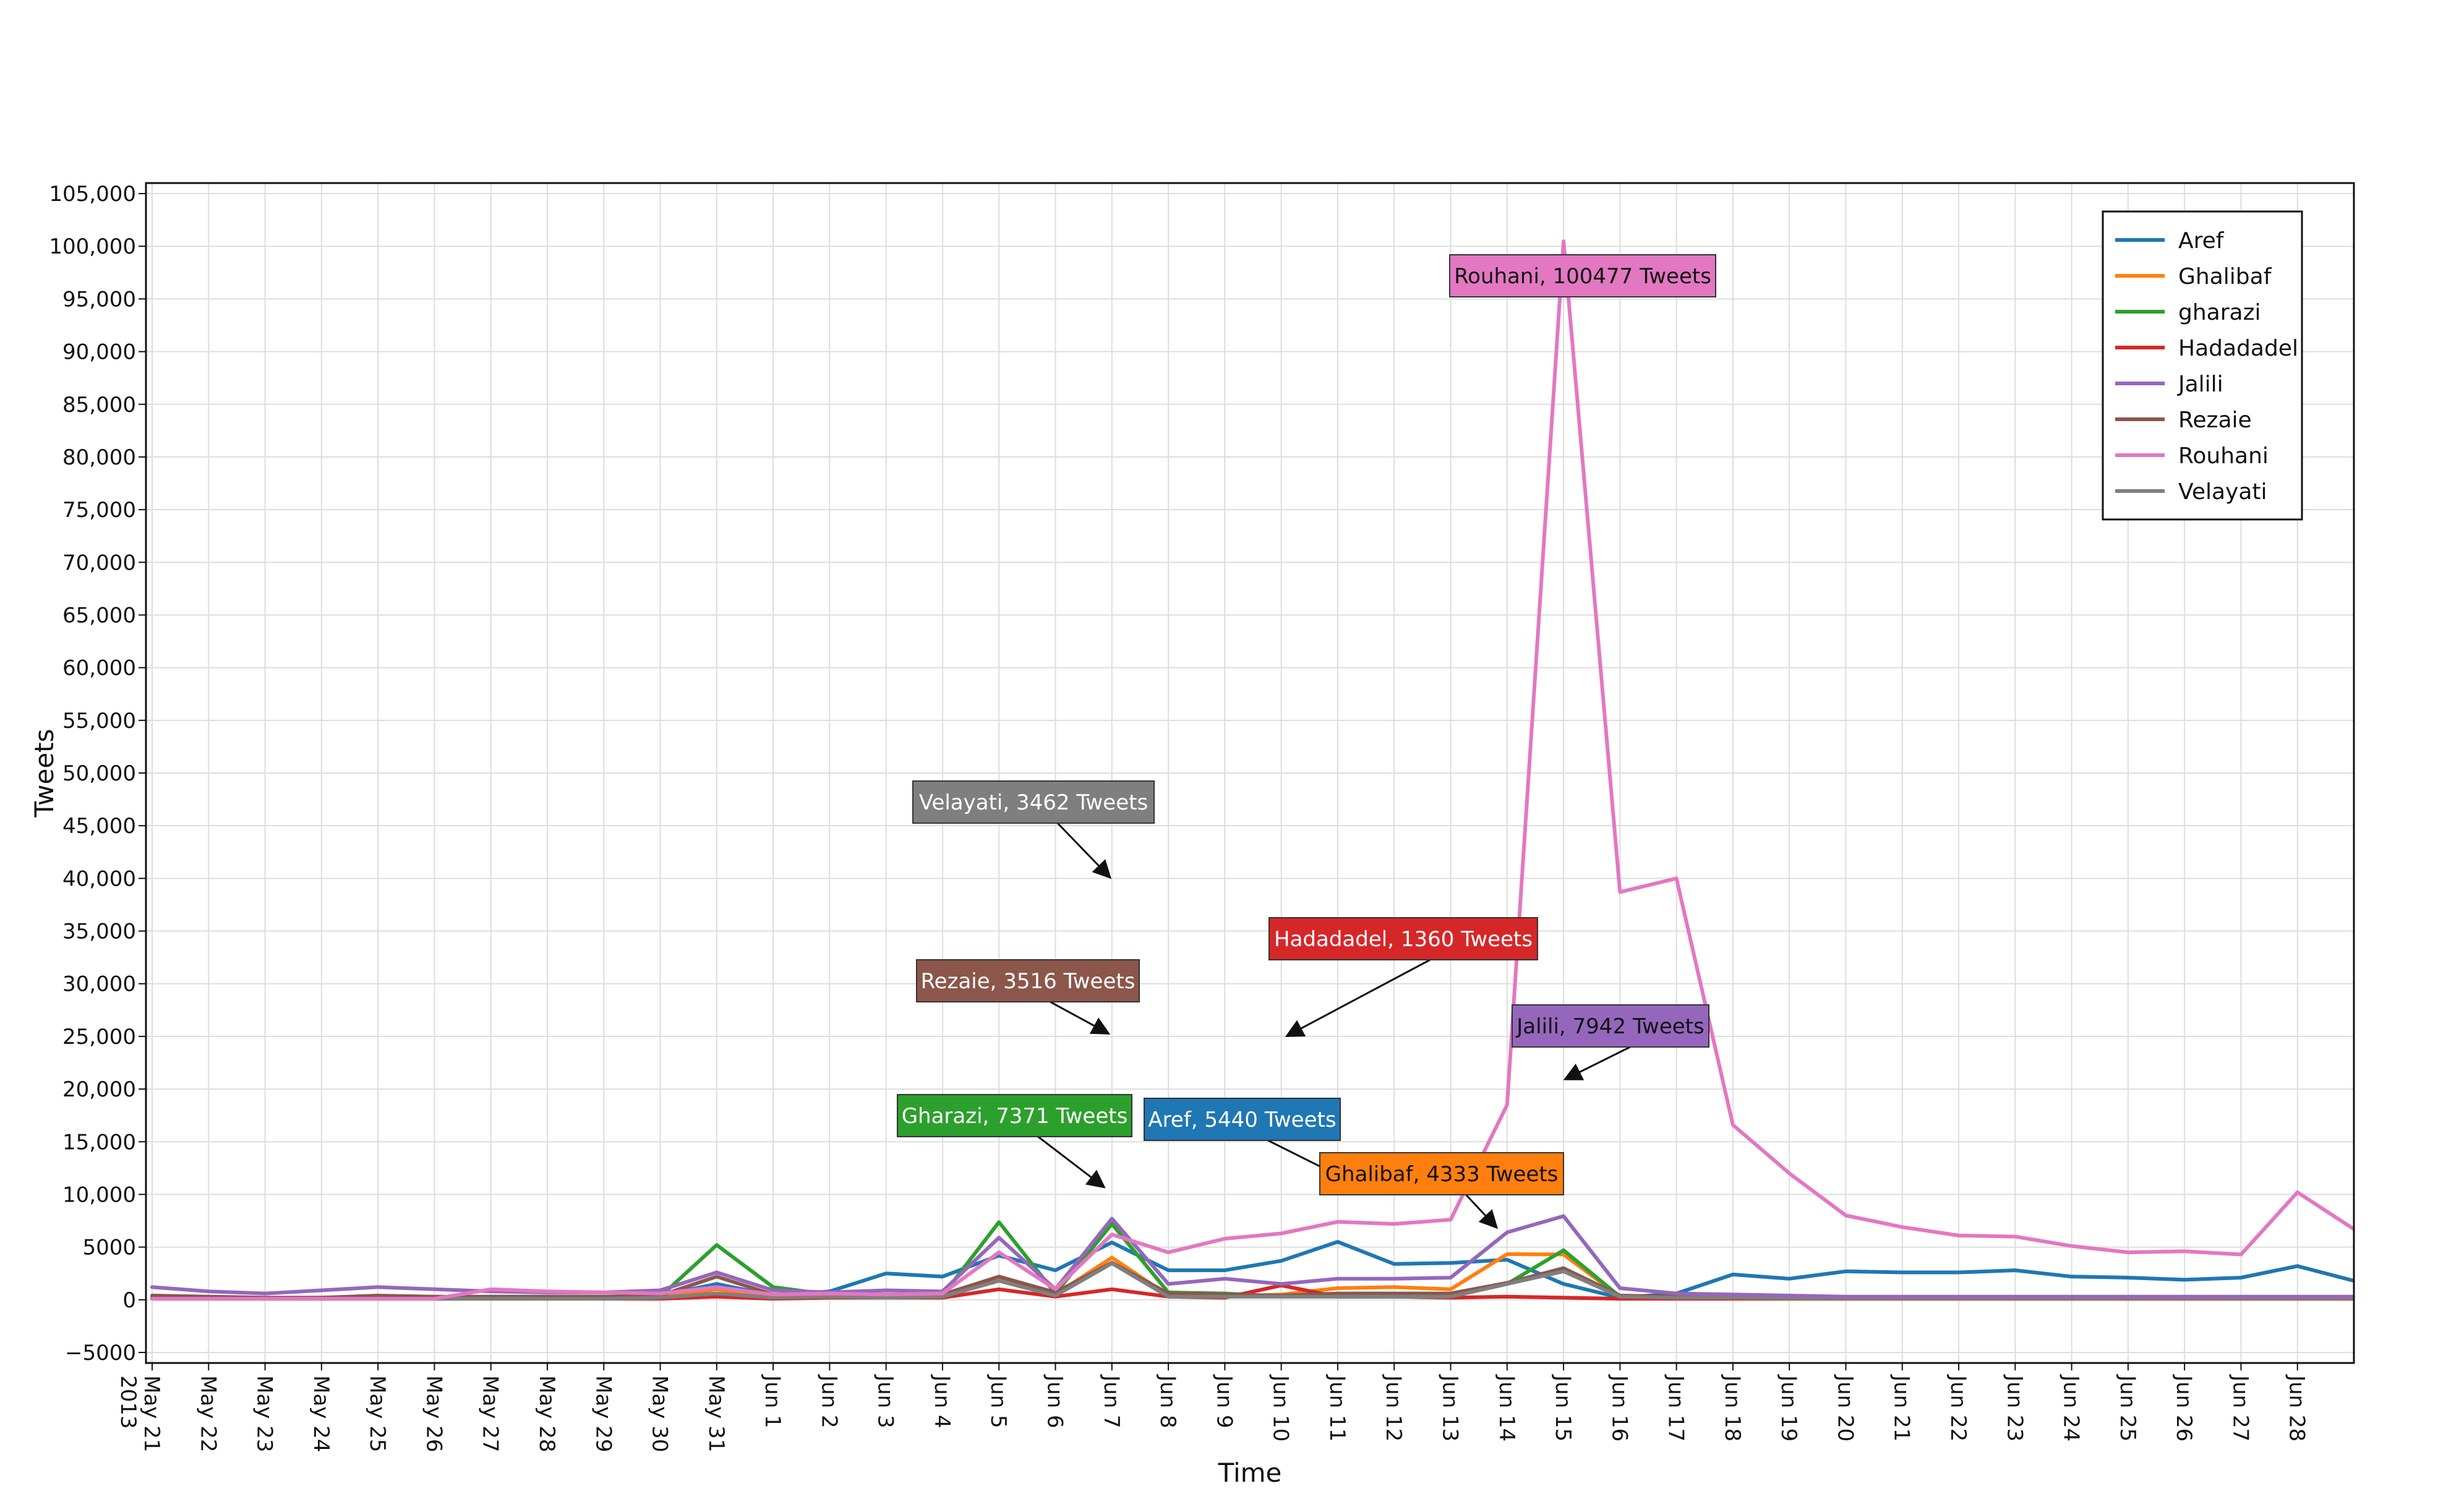 Image resolution: width=2464 pixels, height=1491 pixels. Describe the element at coordinates (128, 1402) in the screenshot. I see `x-tick-year-label: 2013` at that location.